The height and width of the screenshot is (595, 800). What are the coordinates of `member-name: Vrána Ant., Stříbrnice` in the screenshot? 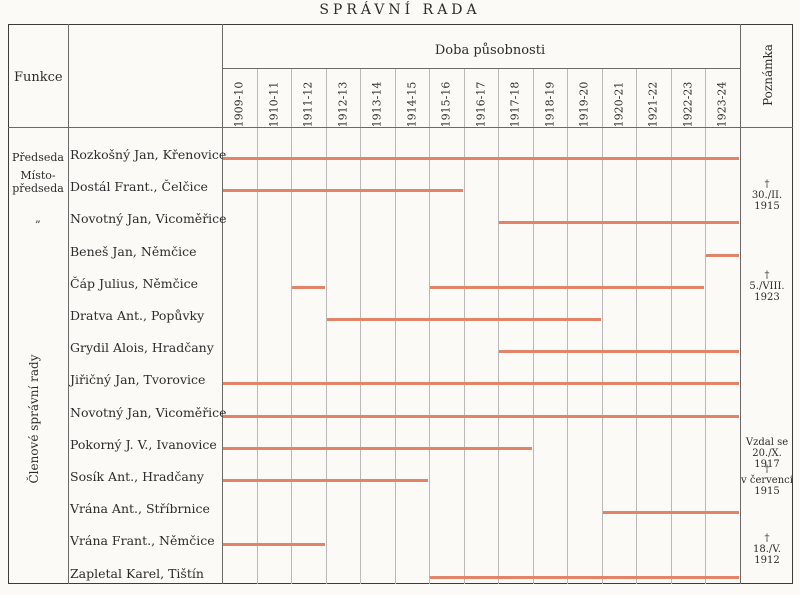 It's located at (140, 509).